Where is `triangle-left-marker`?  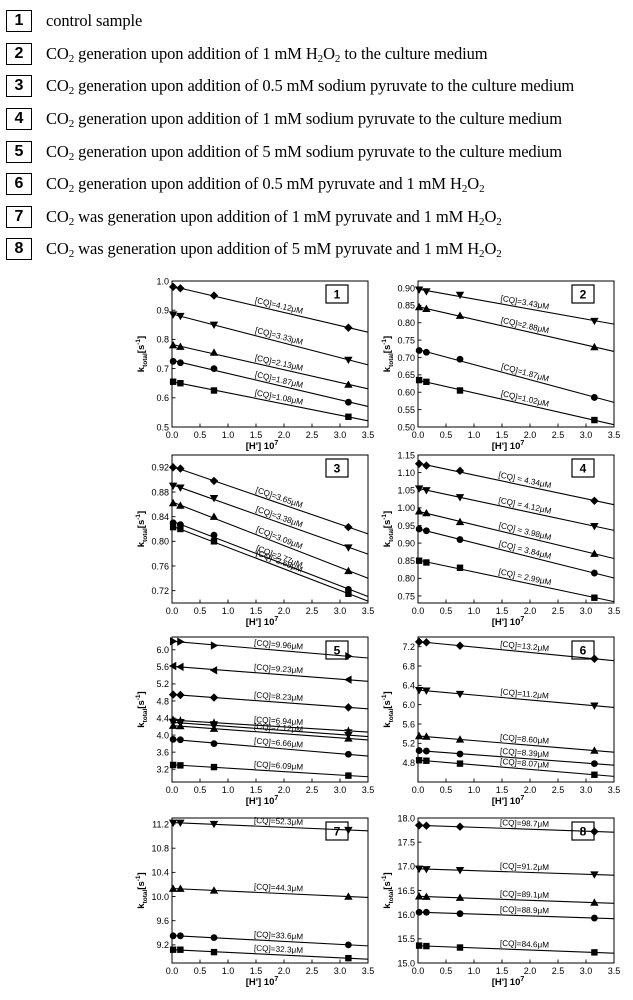 triangle-left-marker is located at coordinates (172, 666).